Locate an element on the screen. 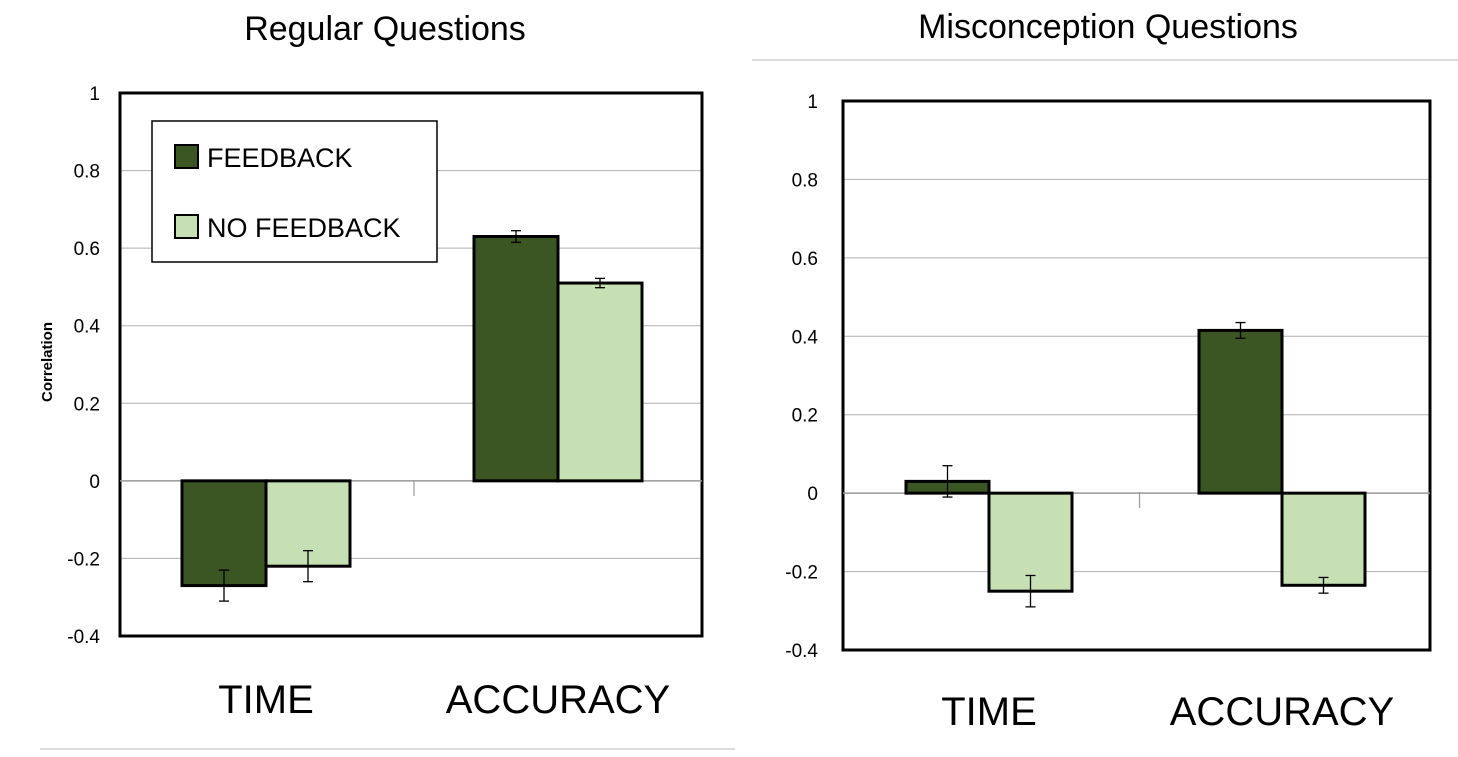 The width and height of the screenshot is (1458, 757). bar-no-feedback-time is located at coordinates (1030, 542).